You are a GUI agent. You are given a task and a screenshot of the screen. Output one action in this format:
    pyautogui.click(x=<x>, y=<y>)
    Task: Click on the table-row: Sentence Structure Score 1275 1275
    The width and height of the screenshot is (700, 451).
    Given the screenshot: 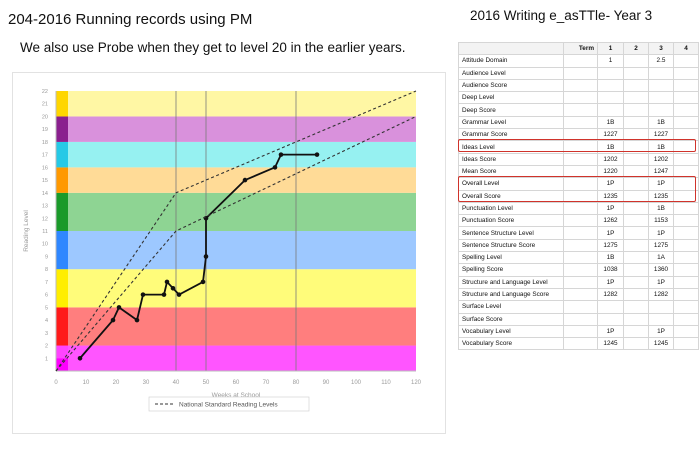 What is the action you would take?
    pyautogui.click(x=578, y=245)
    